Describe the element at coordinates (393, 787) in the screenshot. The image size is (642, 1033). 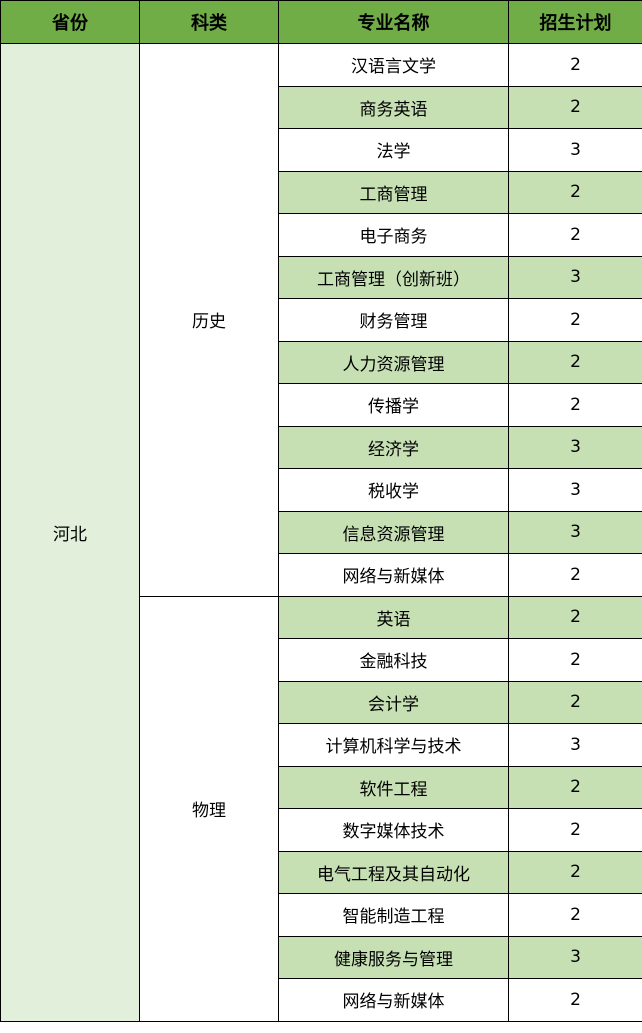
I see `major-cell: 软件工程` at that location.